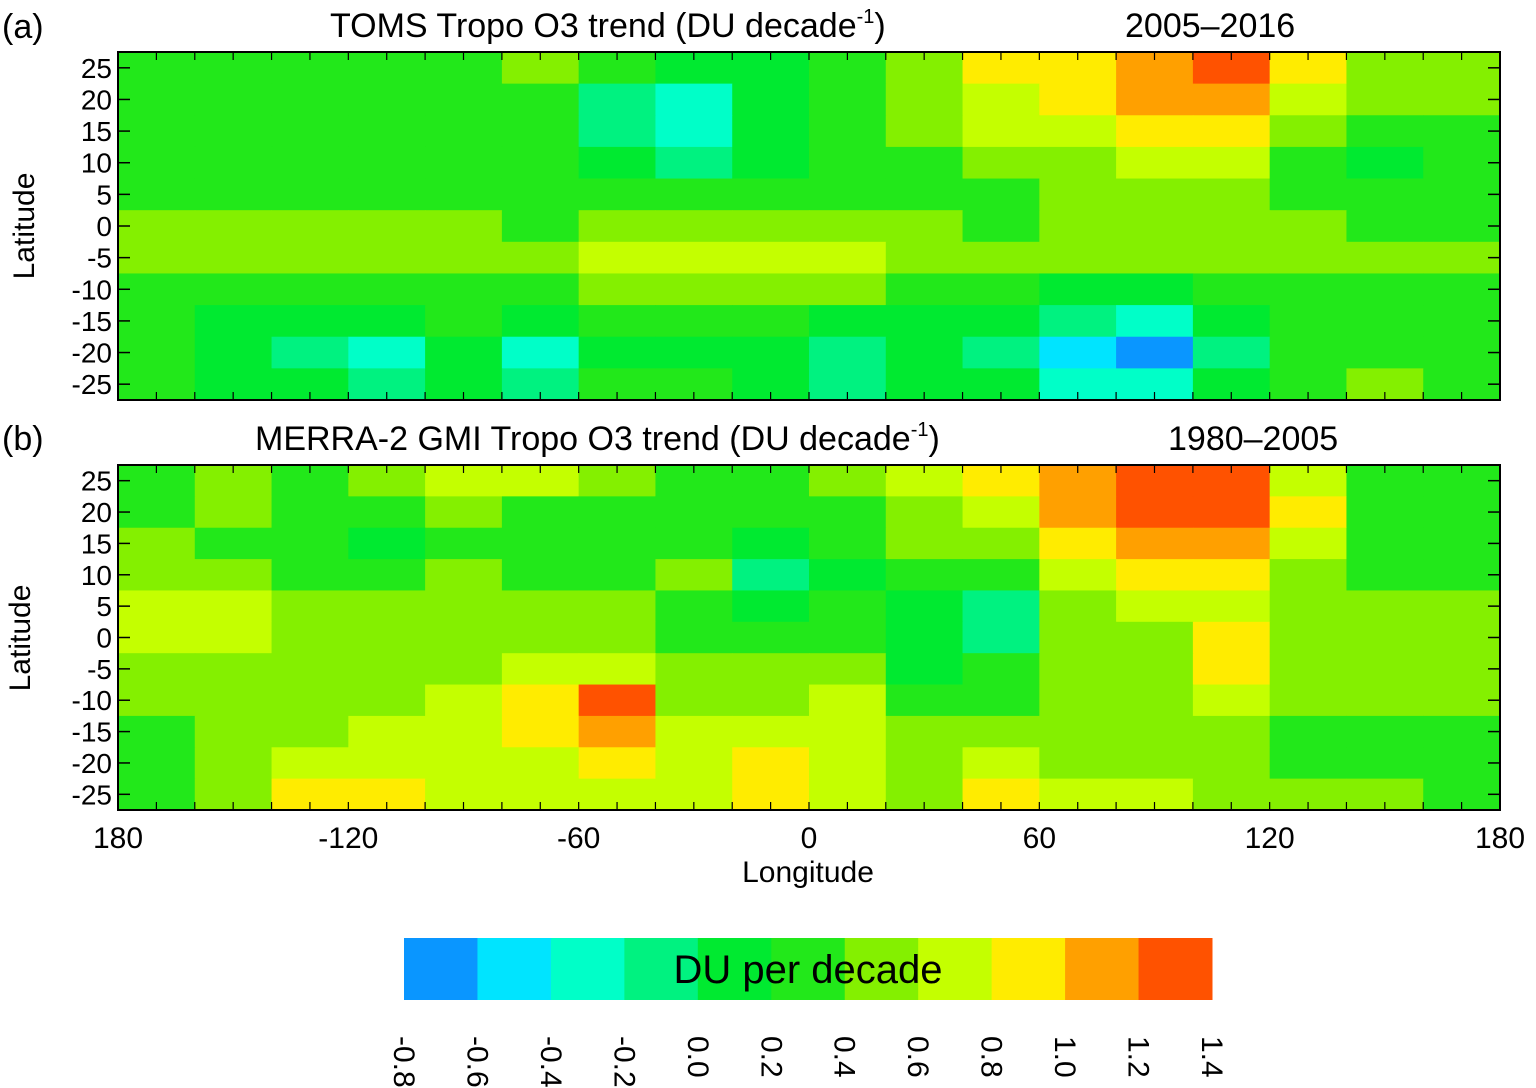  Describe the element at coordinates (23, 439) in the screenshot. I see `panel-b-label: (b)` at that location.